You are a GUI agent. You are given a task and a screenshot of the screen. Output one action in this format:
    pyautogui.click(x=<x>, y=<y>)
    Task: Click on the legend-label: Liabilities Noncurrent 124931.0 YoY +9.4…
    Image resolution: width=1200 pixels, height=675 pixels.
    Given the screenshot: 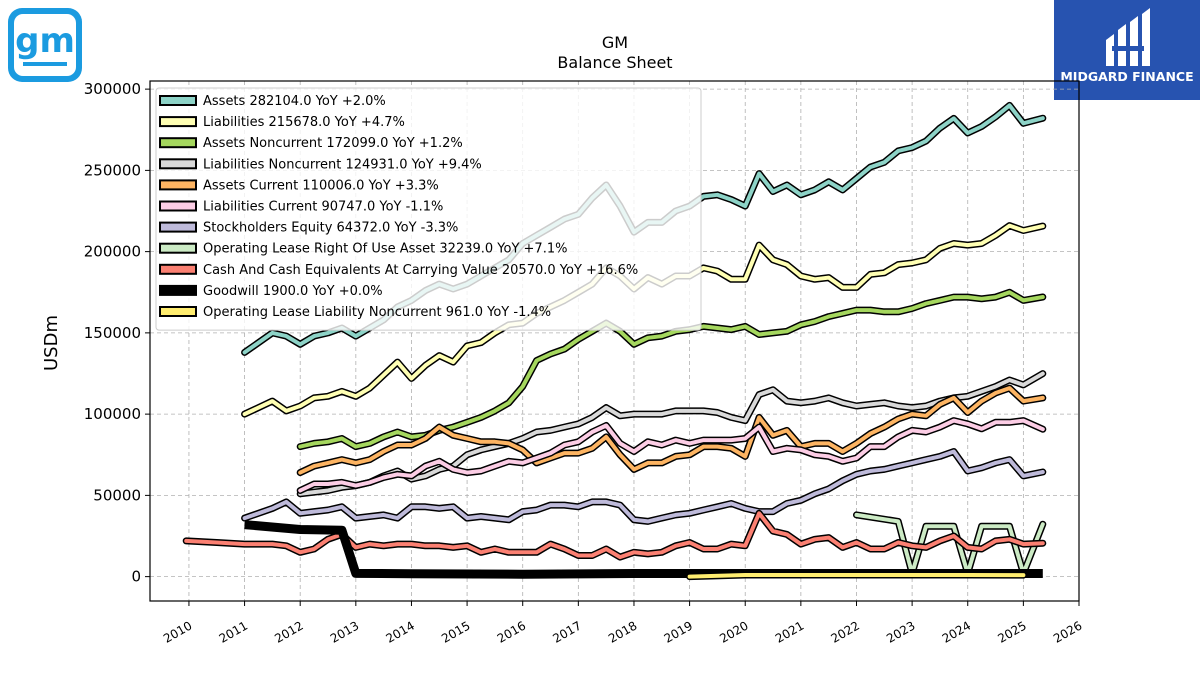 What is the action you would take?
    pyautogui.click(x=342, y=164)
    